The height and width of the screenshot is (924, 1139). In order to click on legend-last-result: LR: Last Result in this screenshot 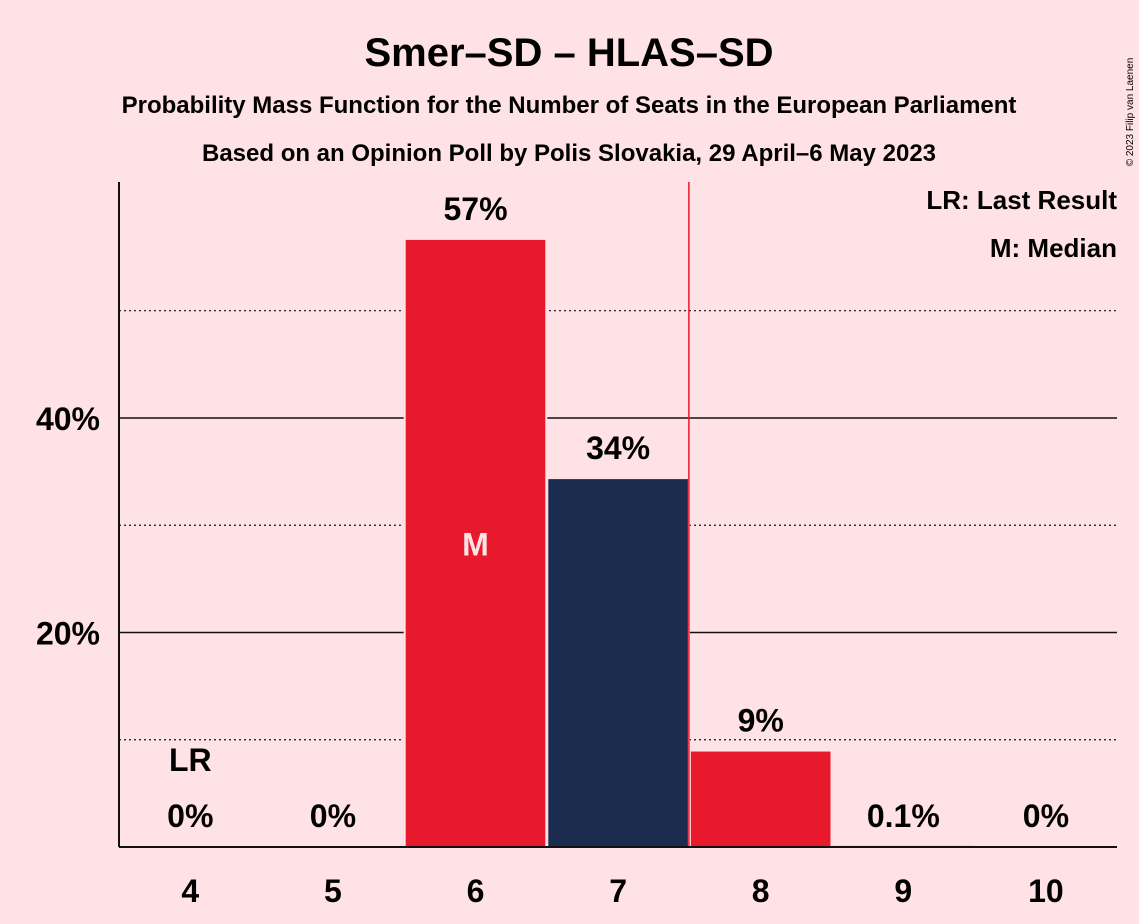, I will do `click(1021, 200)`.